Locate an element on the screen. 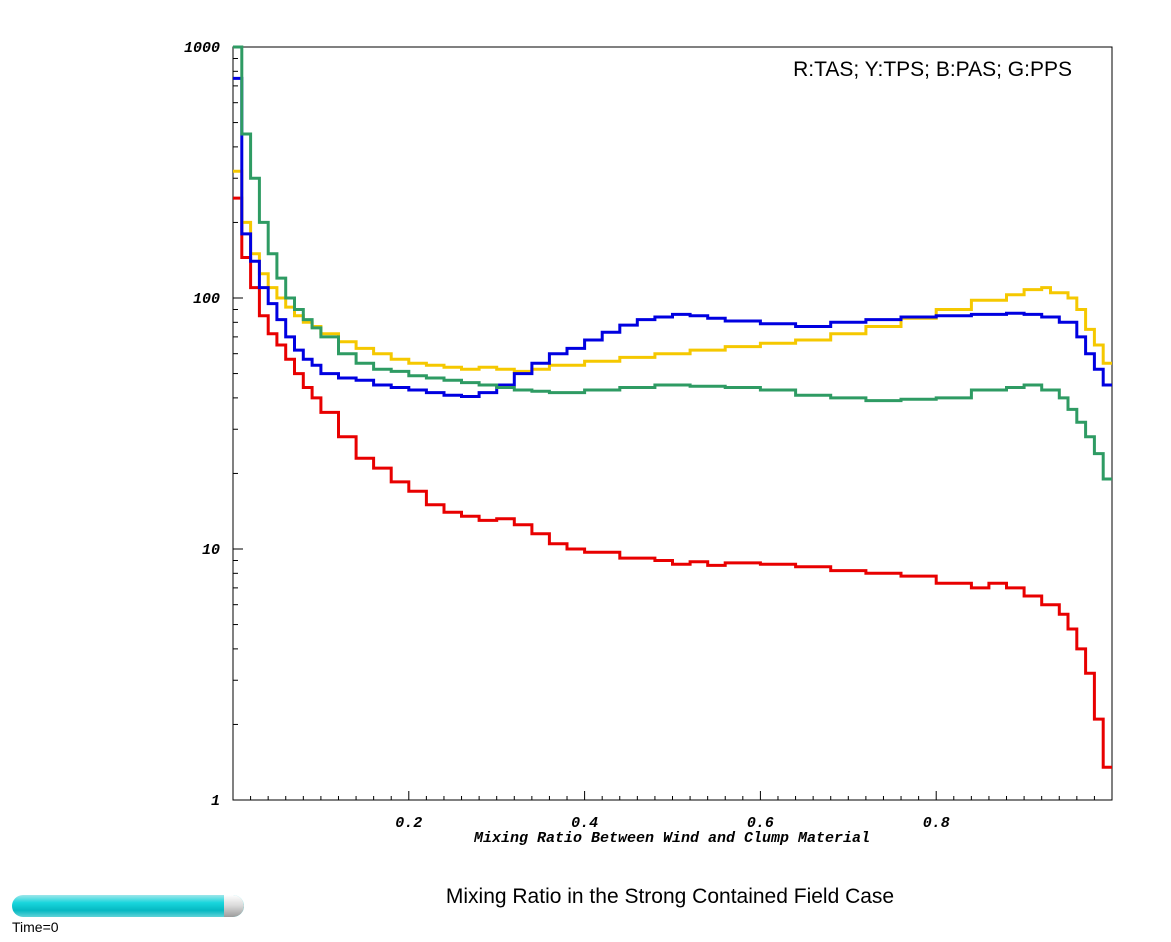 Image resolution: width=1171 pixels, height=942 pixels. x-tick-label: 0.8 is located at coordinates (936, 823).